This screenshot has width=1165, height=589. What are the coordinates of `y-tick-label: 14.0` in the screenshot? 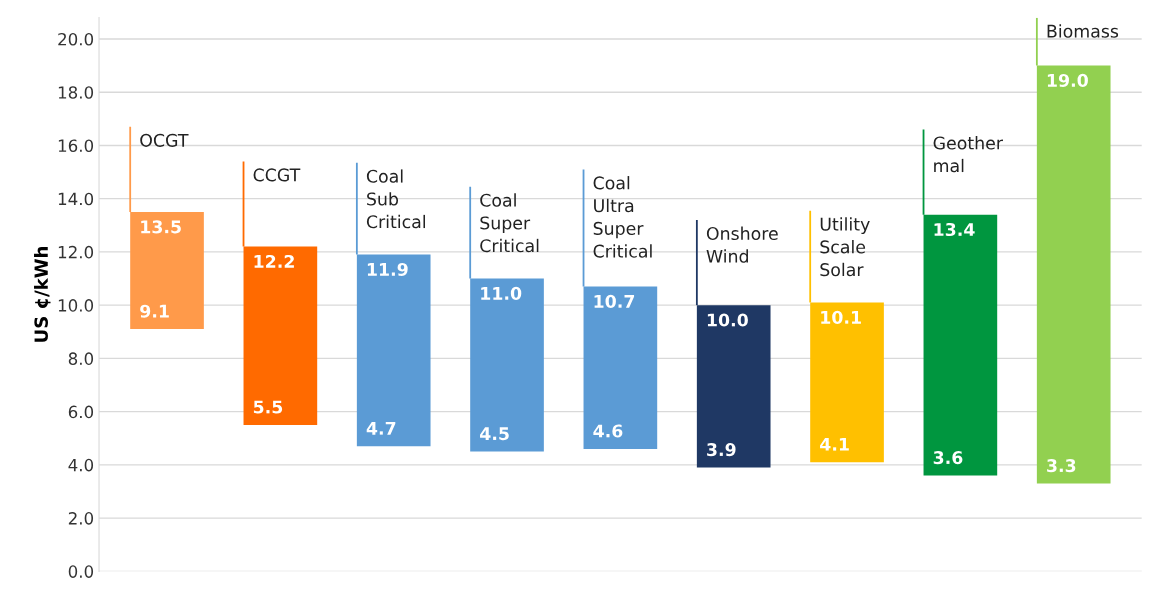 It's located at (76, 199).